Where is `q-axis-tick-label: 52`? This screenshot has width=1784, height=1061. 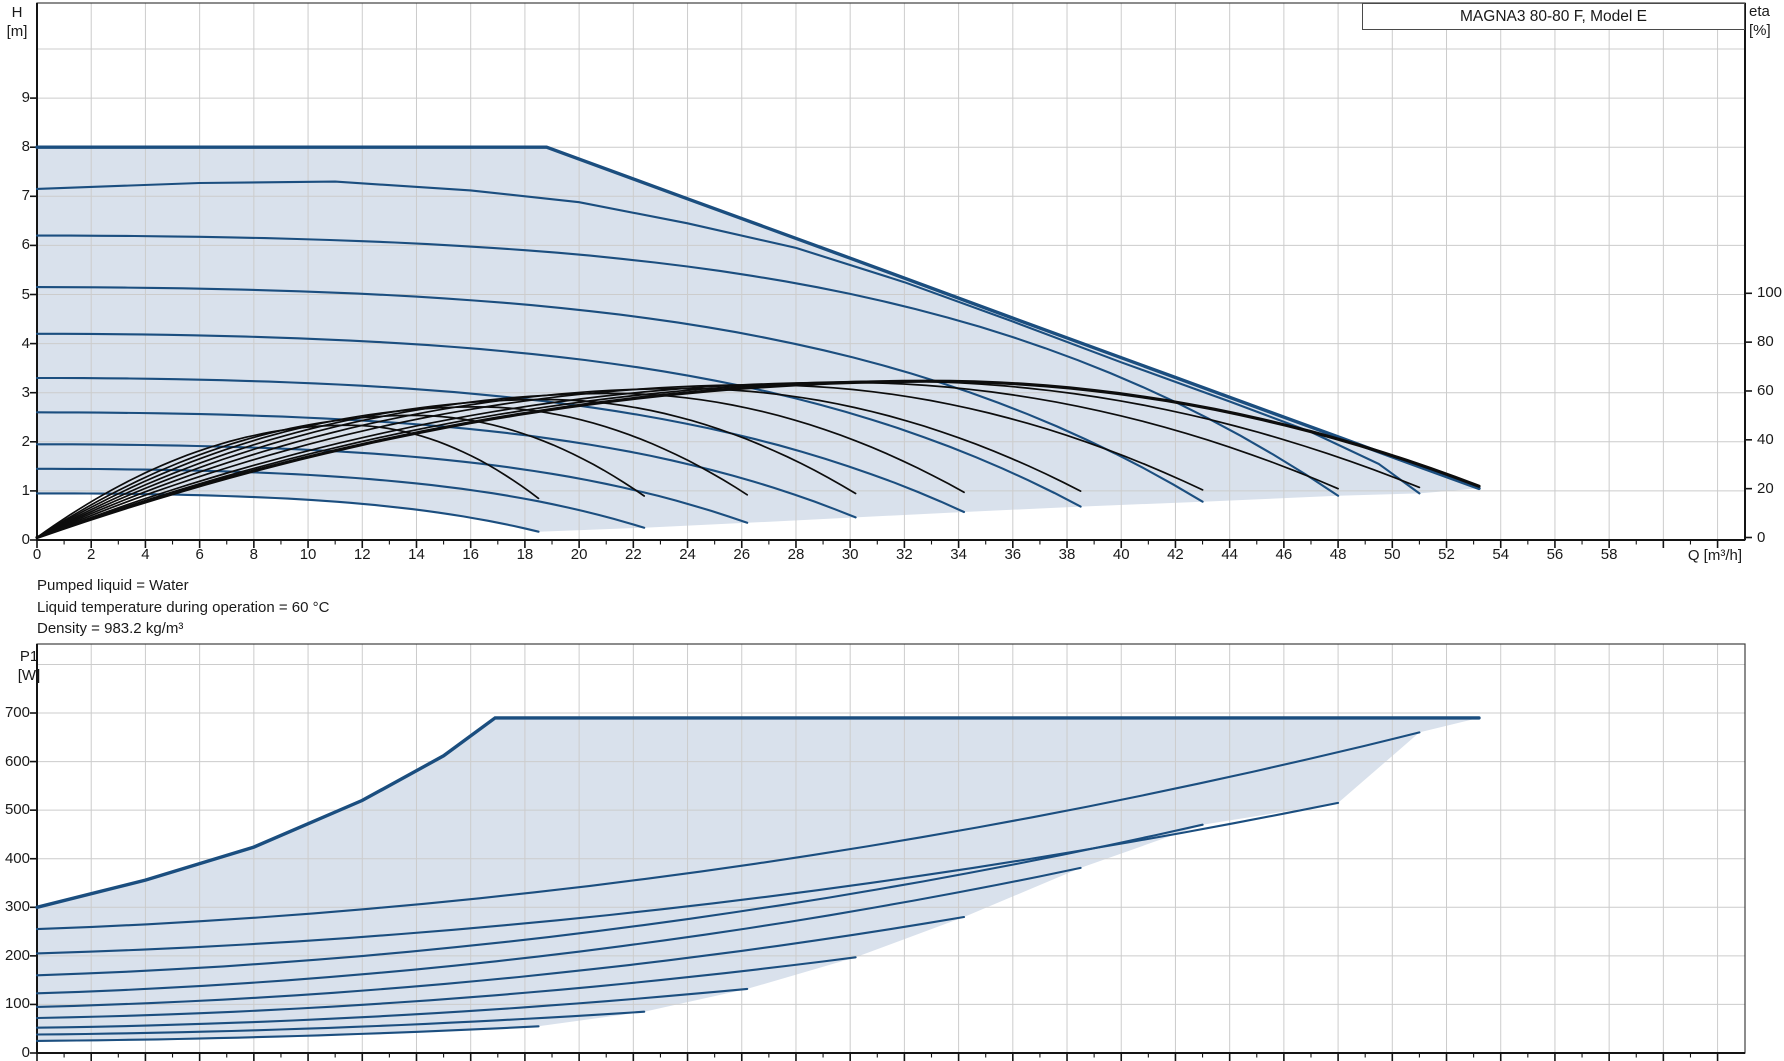 q-axis-tick-label: 52 is located at coordinates (1446, 554).